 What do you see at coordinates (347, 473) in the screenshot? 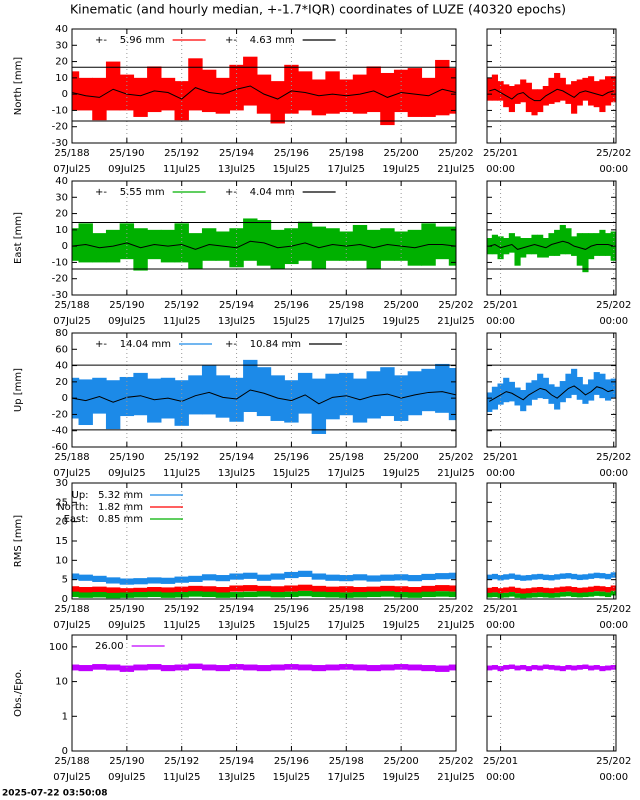
I see `x-tick-sublabel: 17Jul25` at bounding box center [347, 473].